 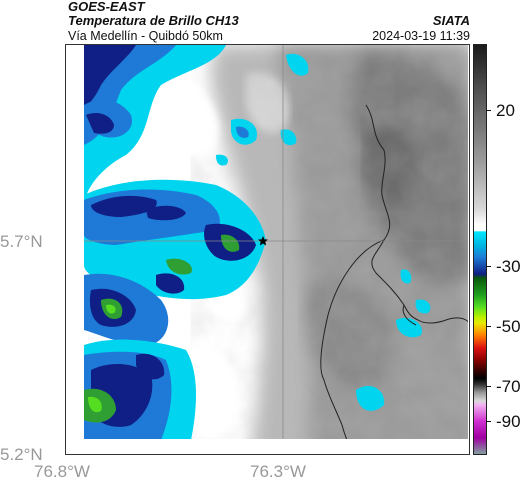 What do you see at coordinates (488, 326) in the screenshot?
I see `colorbar-tick-m50` at bounding box center [488, 326].